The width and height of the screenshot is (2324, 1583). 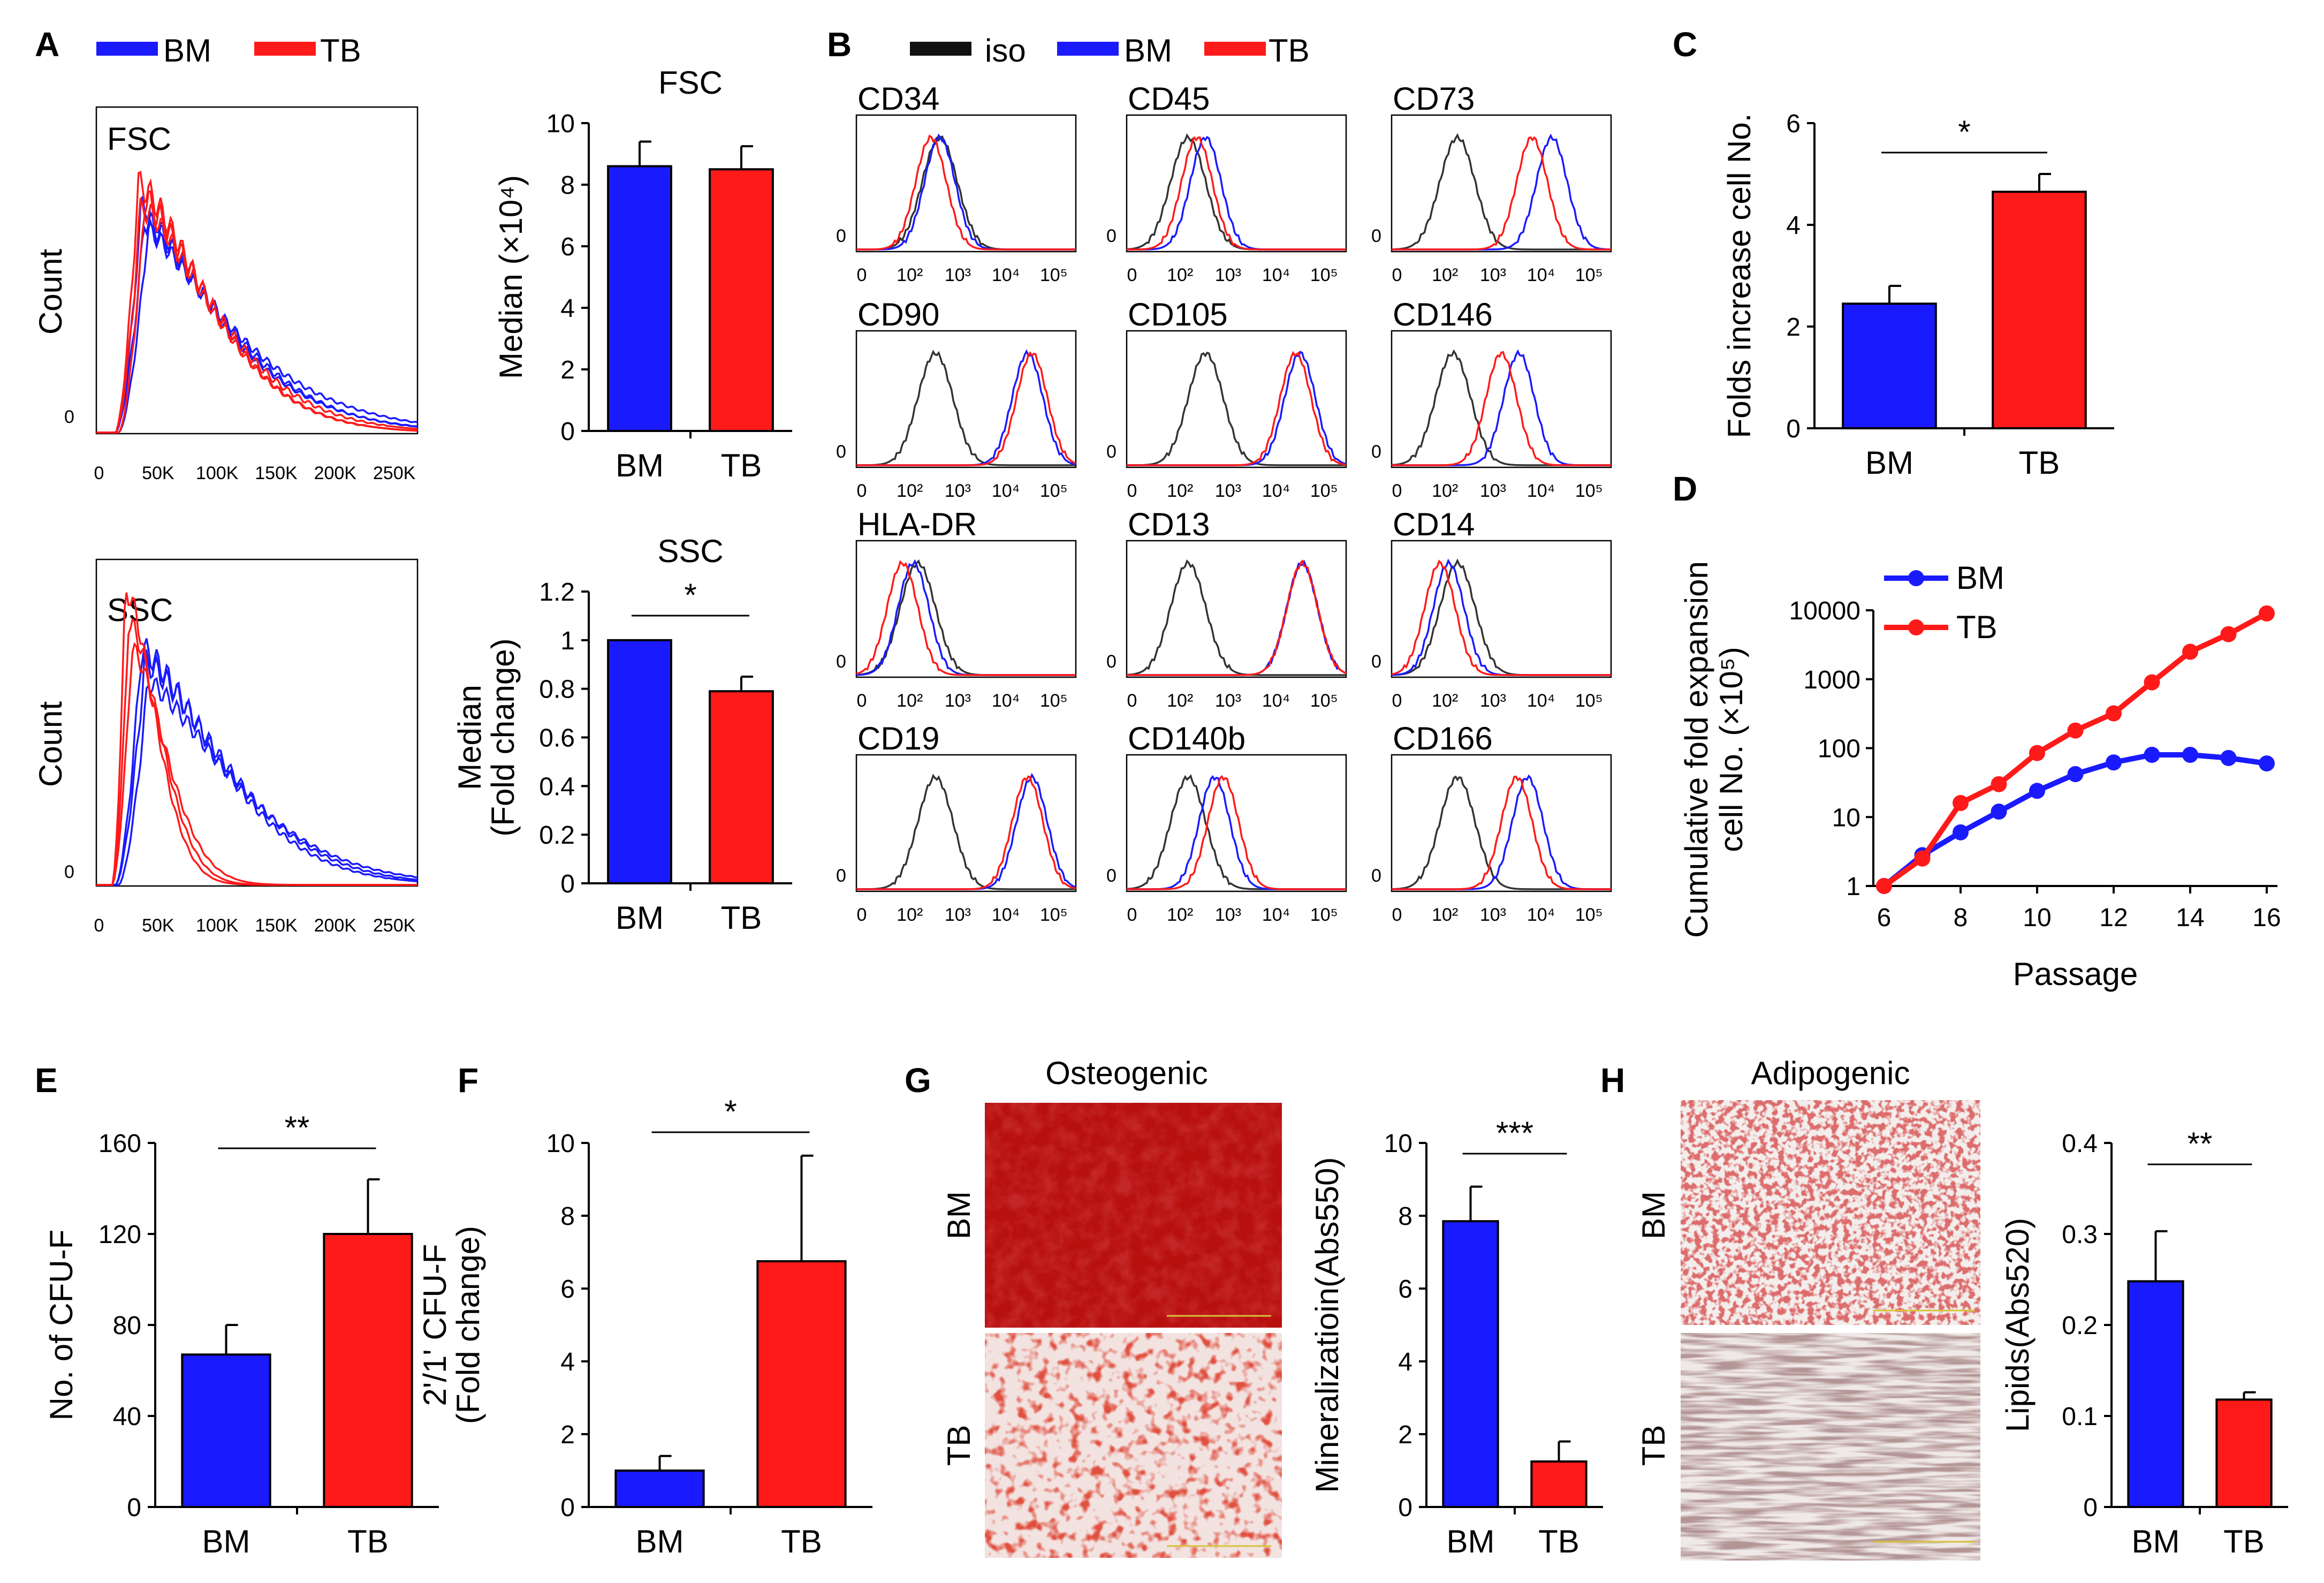 I want to click on flow-marker-label: CD34, so click(x=898, y=99).